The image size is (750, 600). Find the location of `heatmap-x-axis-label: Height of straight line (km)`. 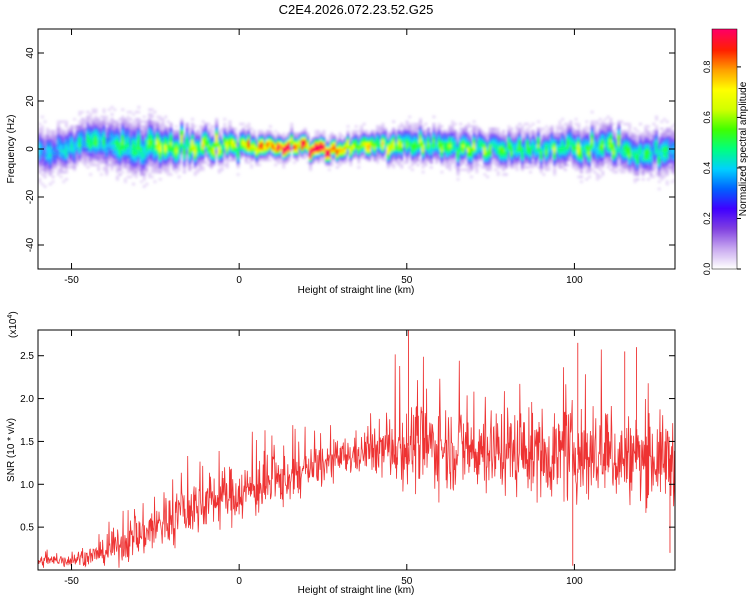

heatmap-x-axis-label: Height of straight line (km) is located at coordinates (356, 290).